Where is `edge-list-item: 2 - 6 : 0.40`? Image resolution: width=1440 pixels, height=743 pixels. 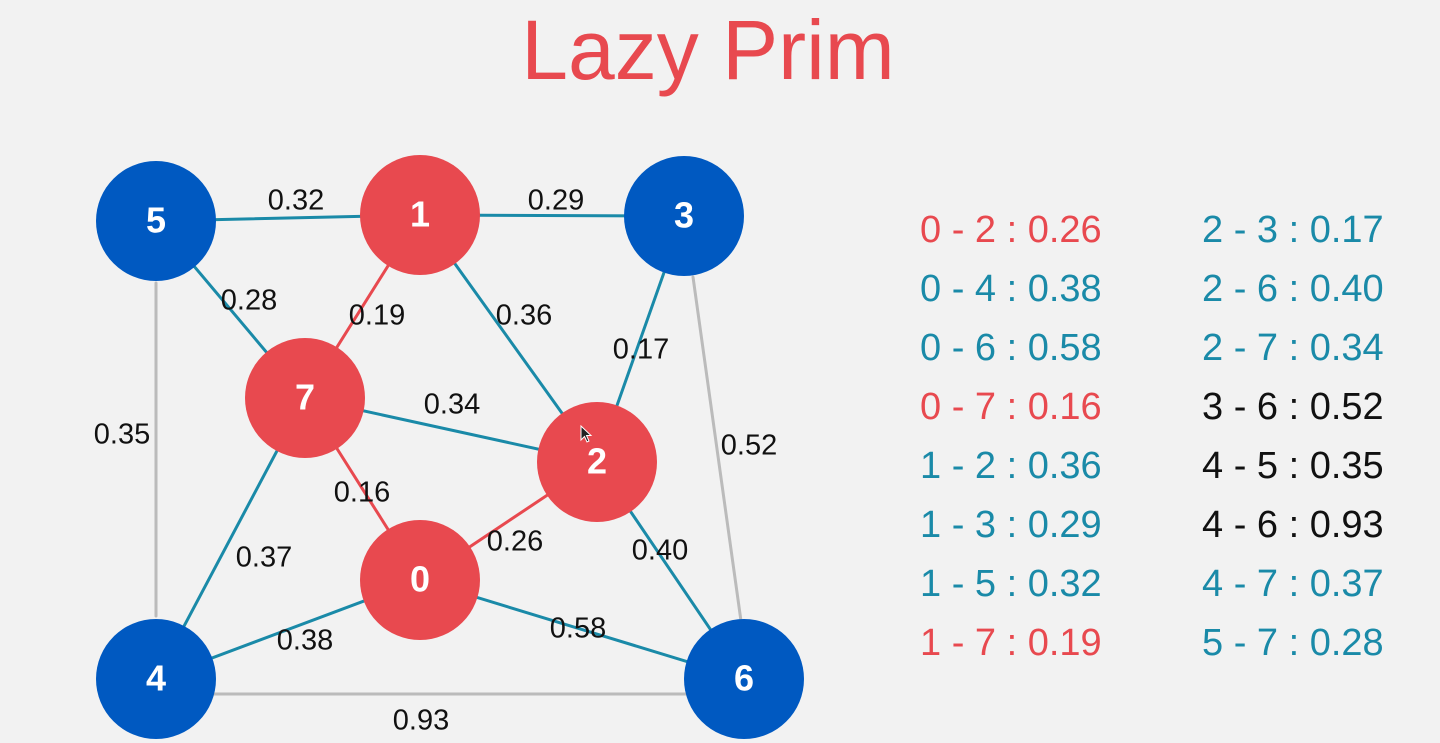 edge-list-item: 2 - 6 : 0.40 is located at coordinates (1293, 289).